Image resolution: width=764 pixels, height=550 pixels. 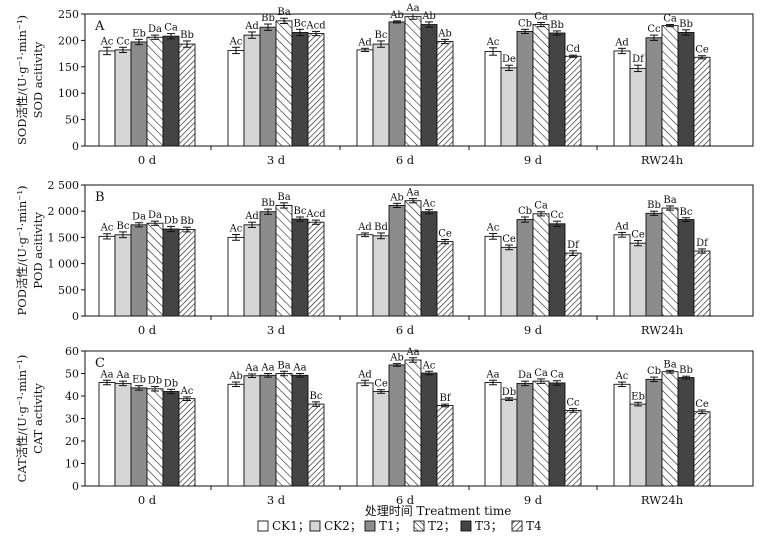 What do you see at coordinates (405, 330) in the screenshot?
I see `x-tick-label: 6 d` at bounding box center [405, 330].